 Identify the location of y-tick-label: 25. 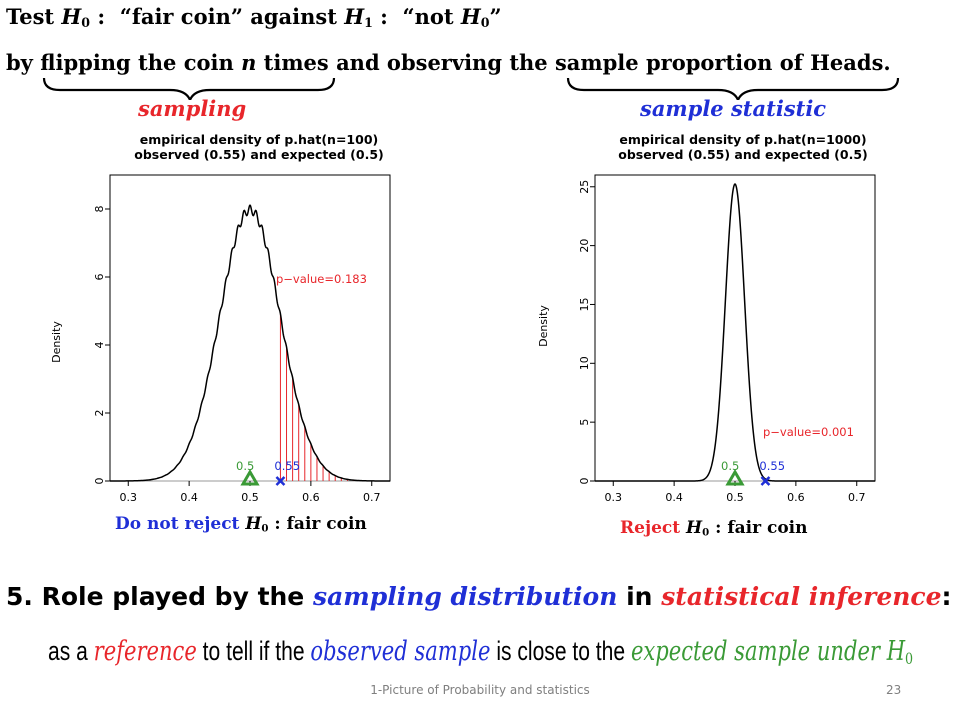
(584, 187).